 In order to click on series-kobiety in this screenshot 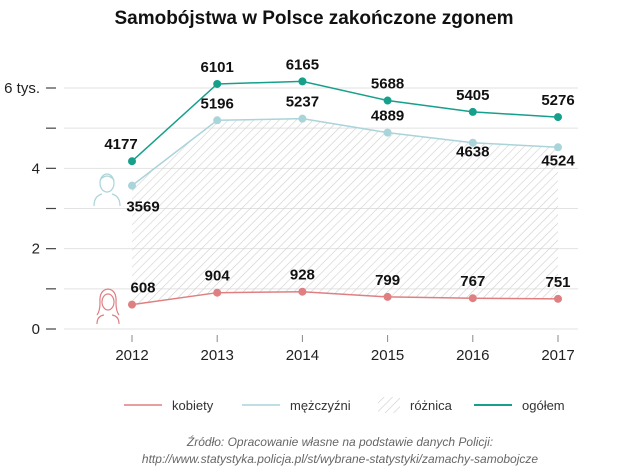, I will do `click(345, 298)`.